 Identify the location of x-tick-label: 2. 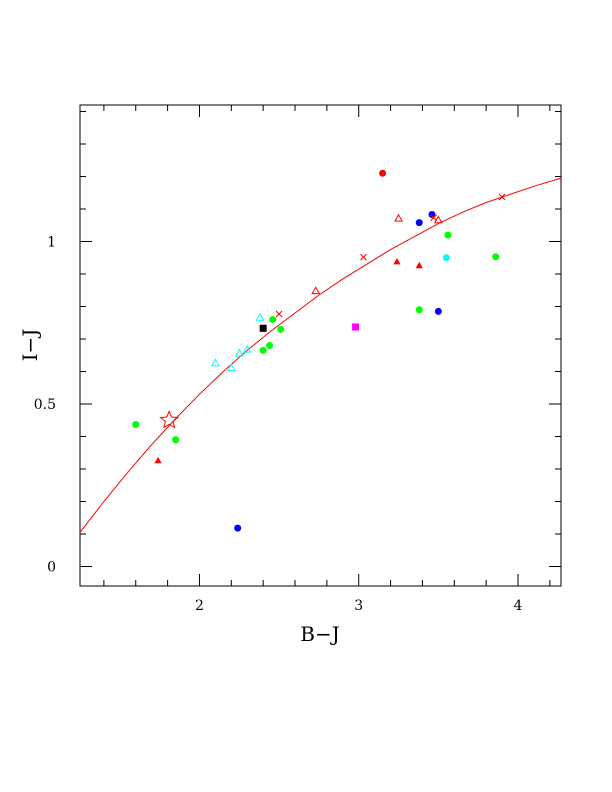
(199, 606).